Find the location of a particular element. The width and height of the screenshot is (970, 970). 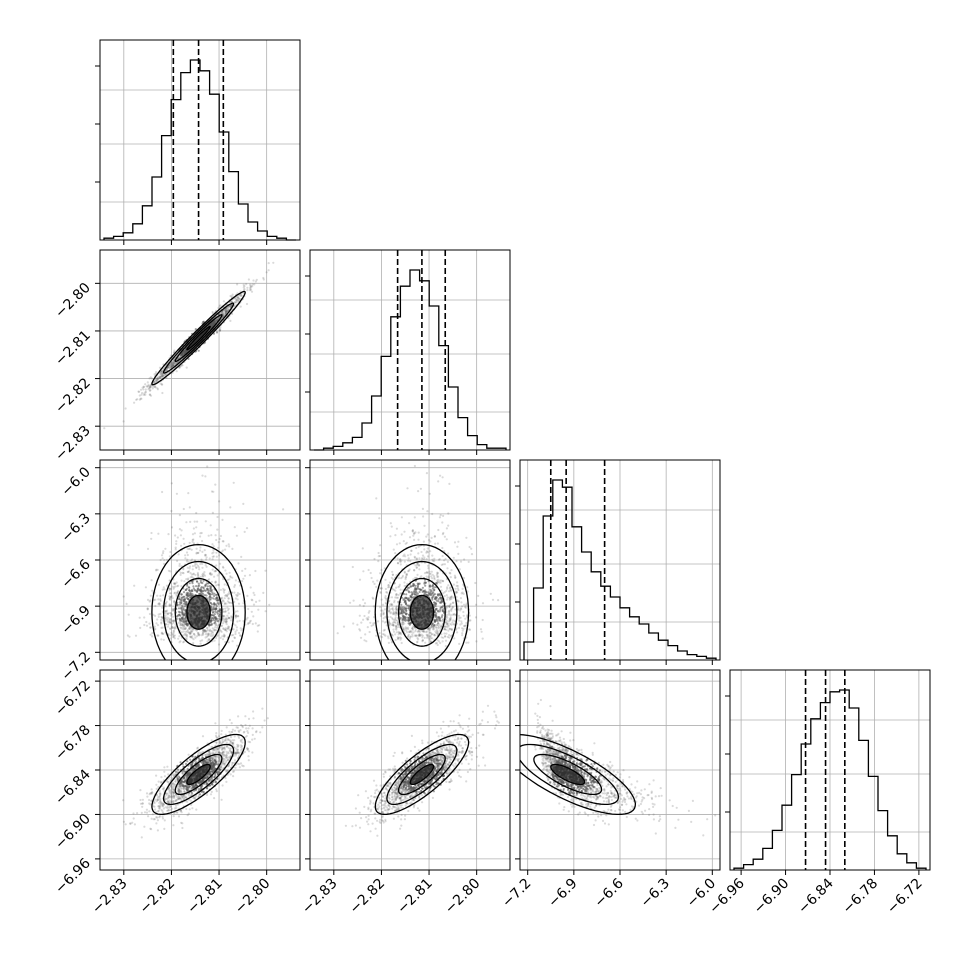

density-contour is located at coordinates (198, 338).